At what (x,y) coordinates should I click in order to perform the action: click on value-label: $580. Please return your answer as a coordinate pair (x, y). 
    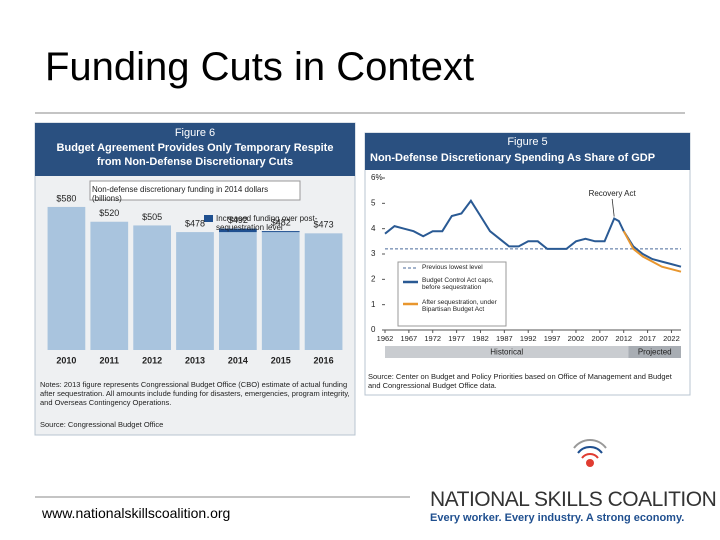
    Looking at the image, I should click on (66, 198).